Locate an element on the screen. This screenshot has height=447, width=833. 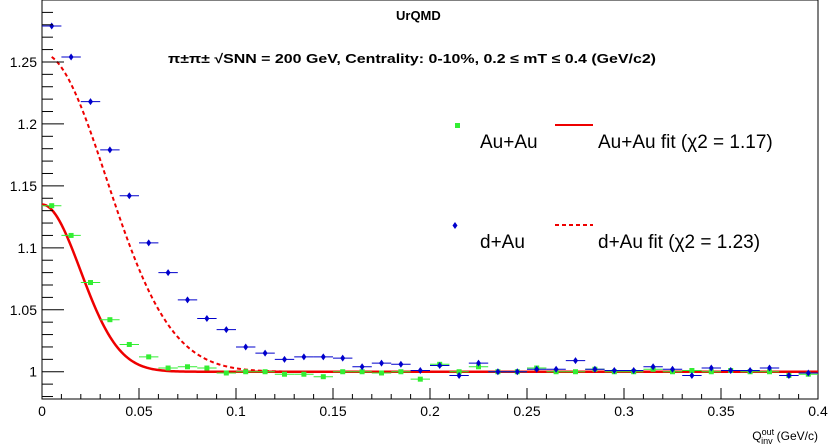
y-tick-label: 1.15 is located at coordinates (23, 186).